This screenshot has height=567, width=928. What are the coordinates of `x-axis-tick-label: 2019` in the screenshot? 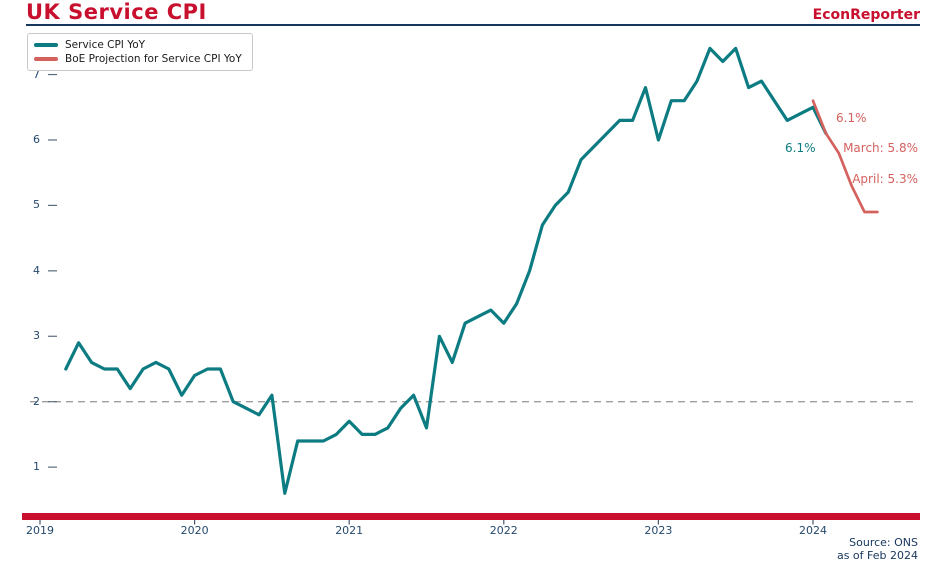 It's located at (40, 530).